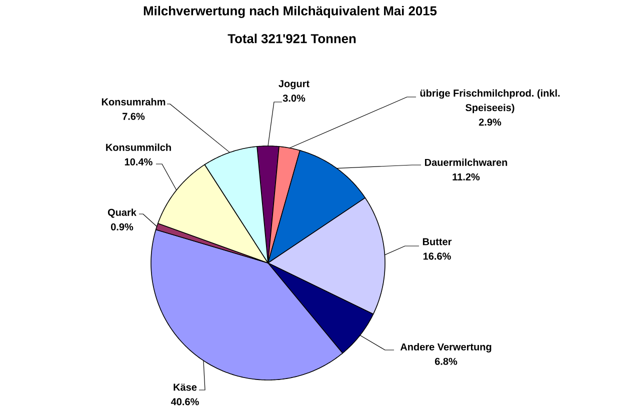 The height and width of the screenshot is (420, 620). Describe the element at coordinates (134, 102) in the screenshot. I see `slice-label: Konsumrahm` at that location.